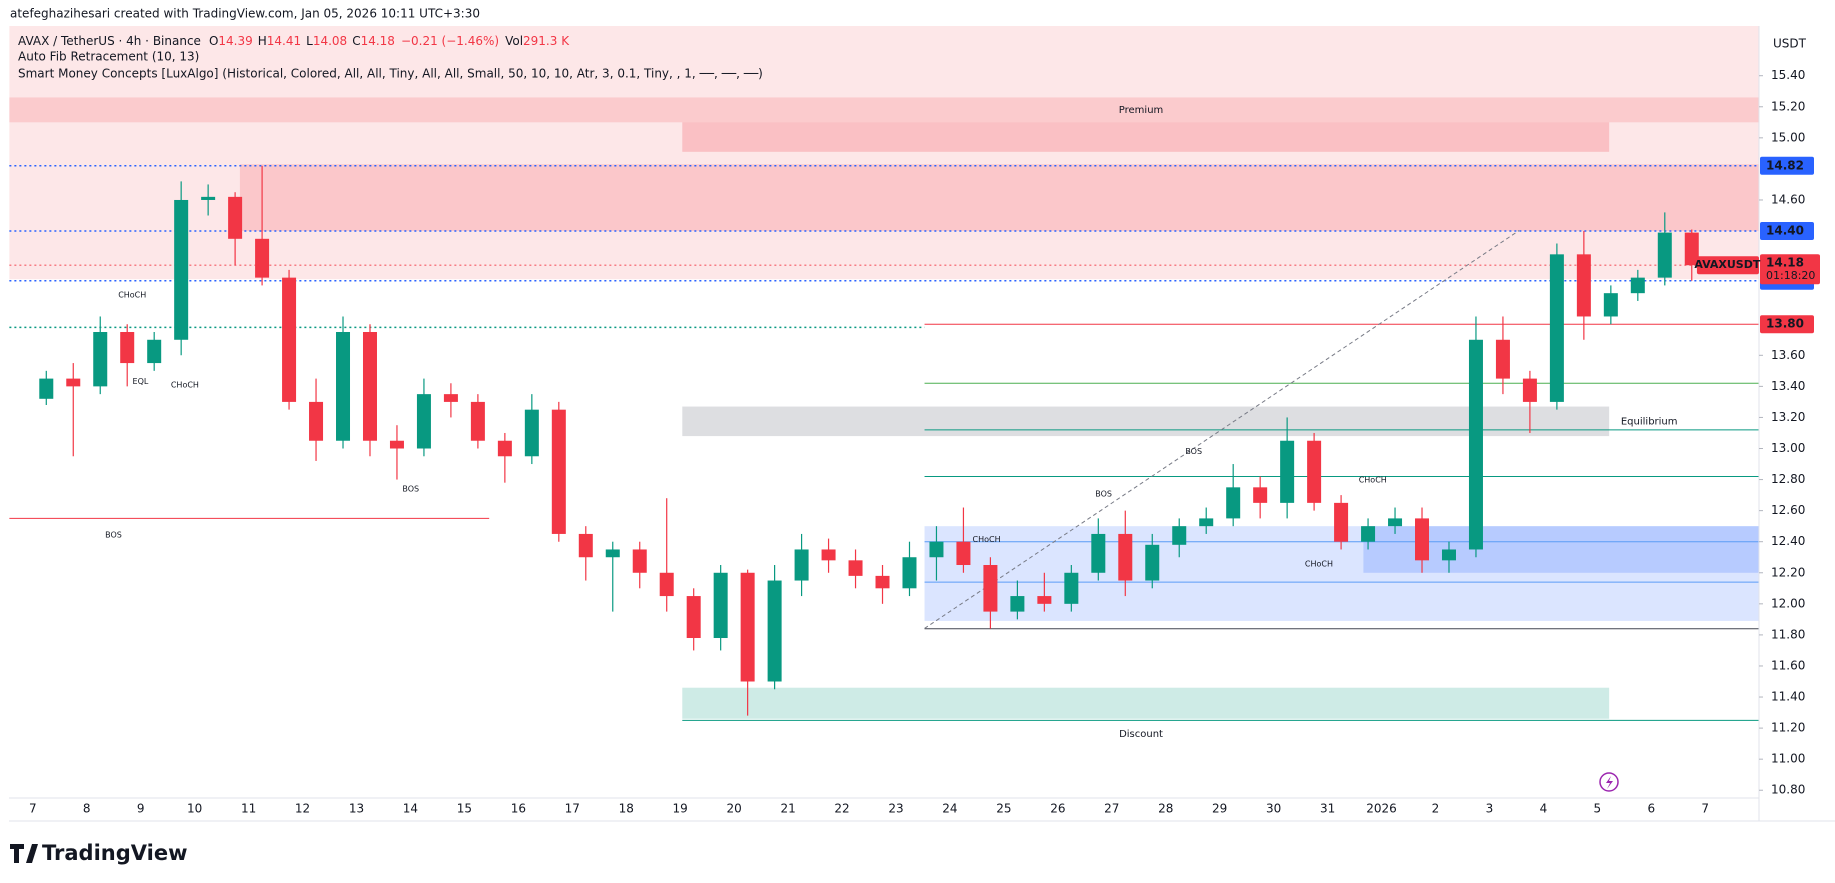 The height and width of the screenshot is (883, 1835). What do you see at coordinates (1788, 448) in the screenshot?
I see `y-tick-label: 13.00` at bounding box center [1788, 448].